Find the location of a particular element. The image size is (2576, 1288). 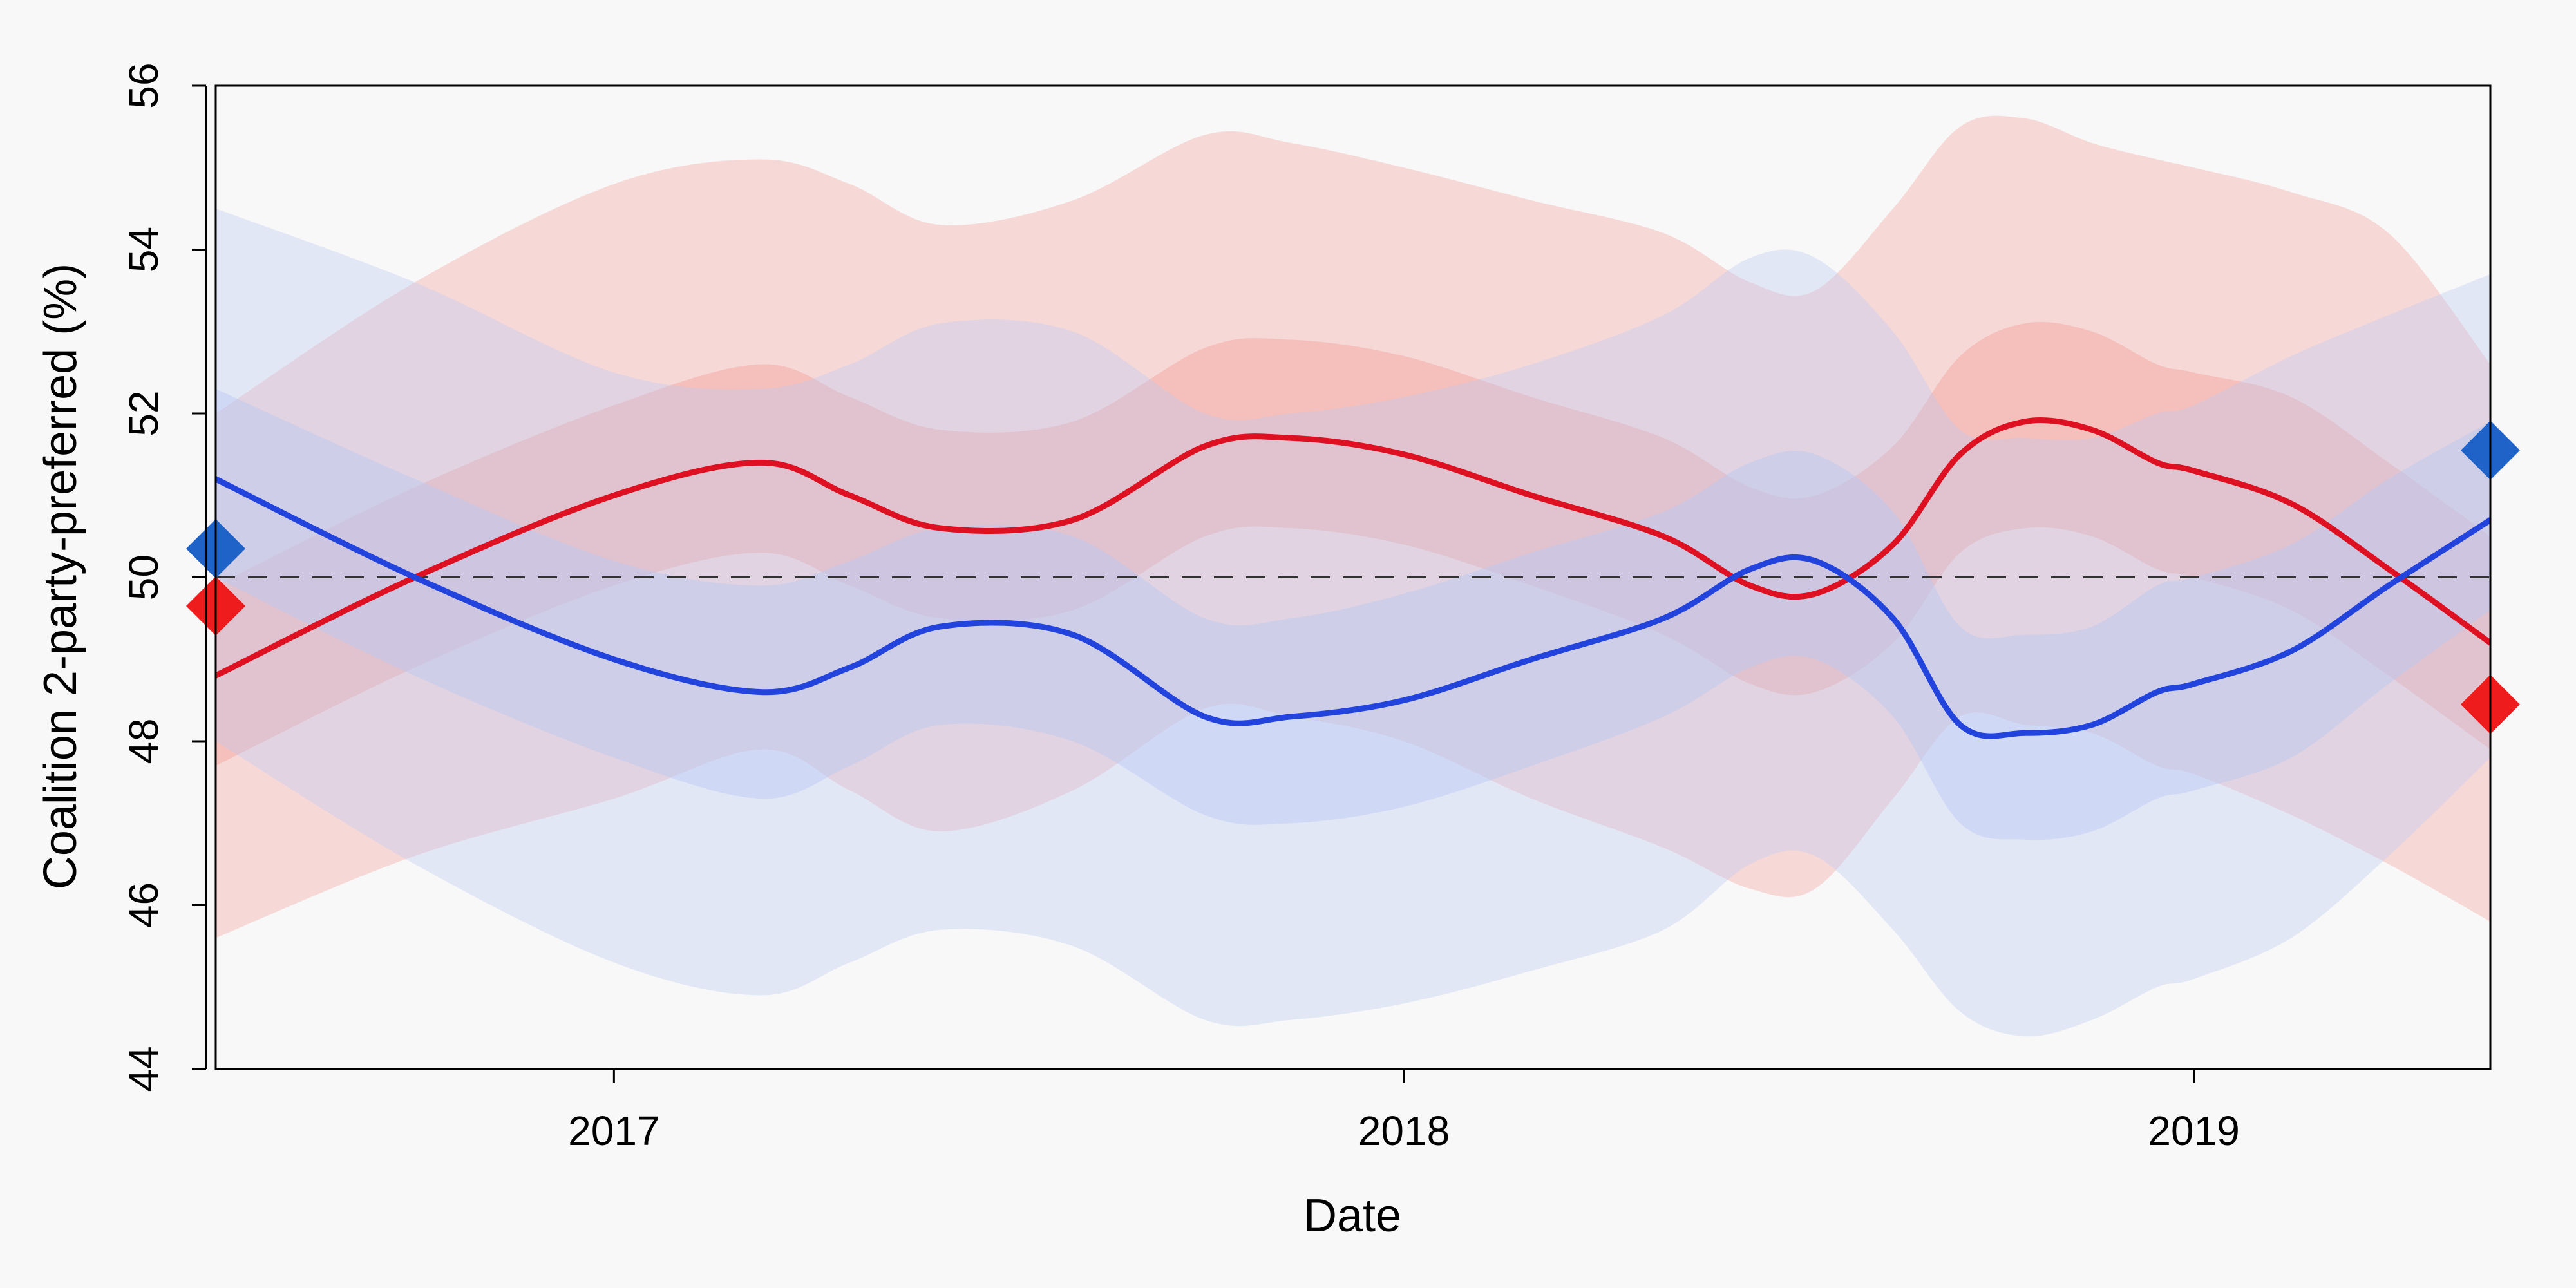

y-axis-title: Coalition 2-party-preferred (%) is located at coordinates (60, 576).